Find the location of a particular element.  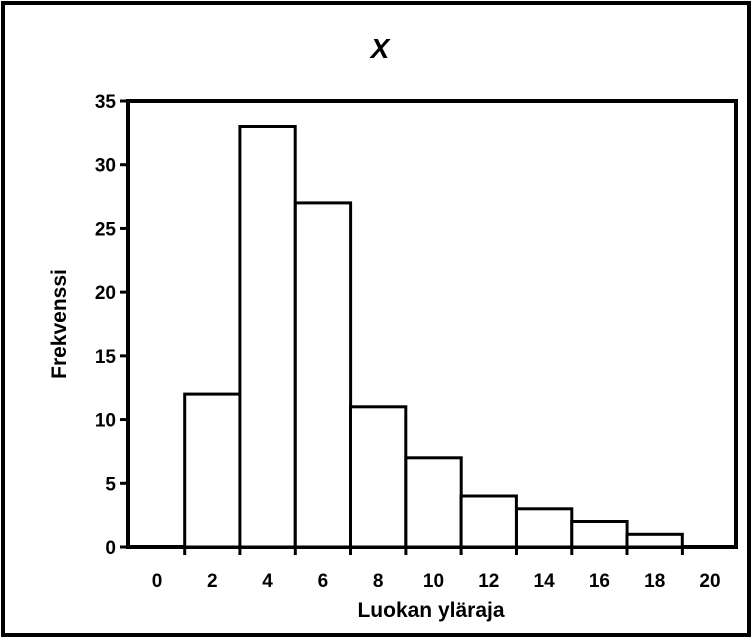

x-tick-label-12: 12 is located at coordinates (488, 581).